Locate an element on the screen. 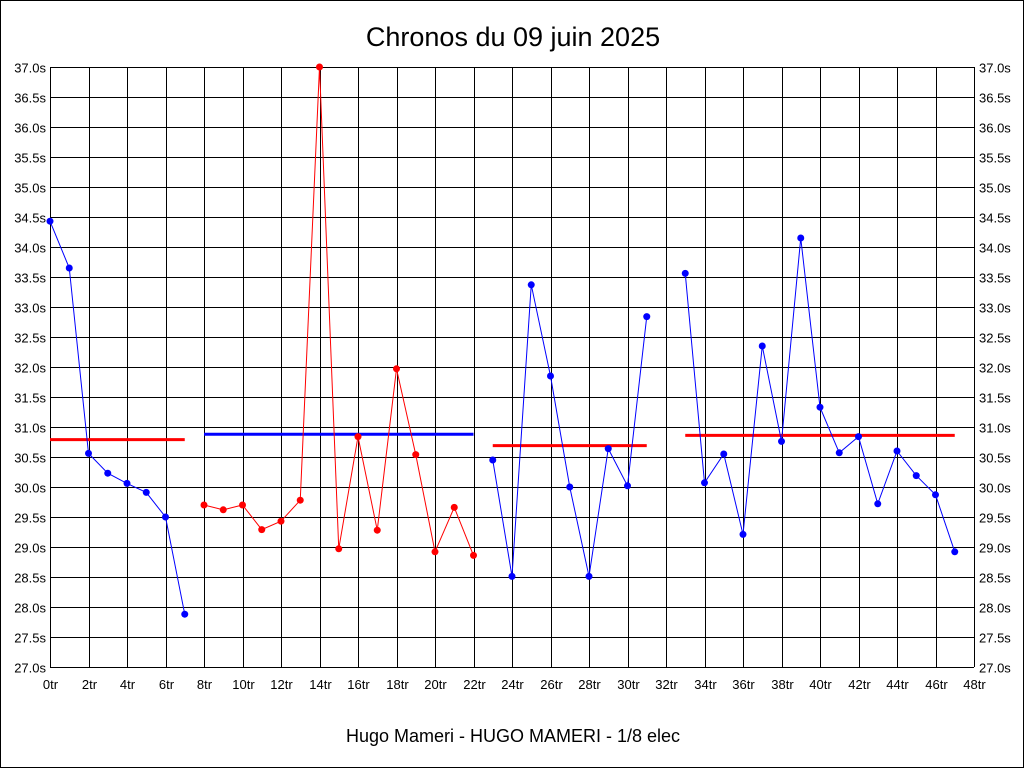 The width and height of the screenshot is (1024, 768). y-tick-label-left: 37.0s is located at coordinates (30, 68).